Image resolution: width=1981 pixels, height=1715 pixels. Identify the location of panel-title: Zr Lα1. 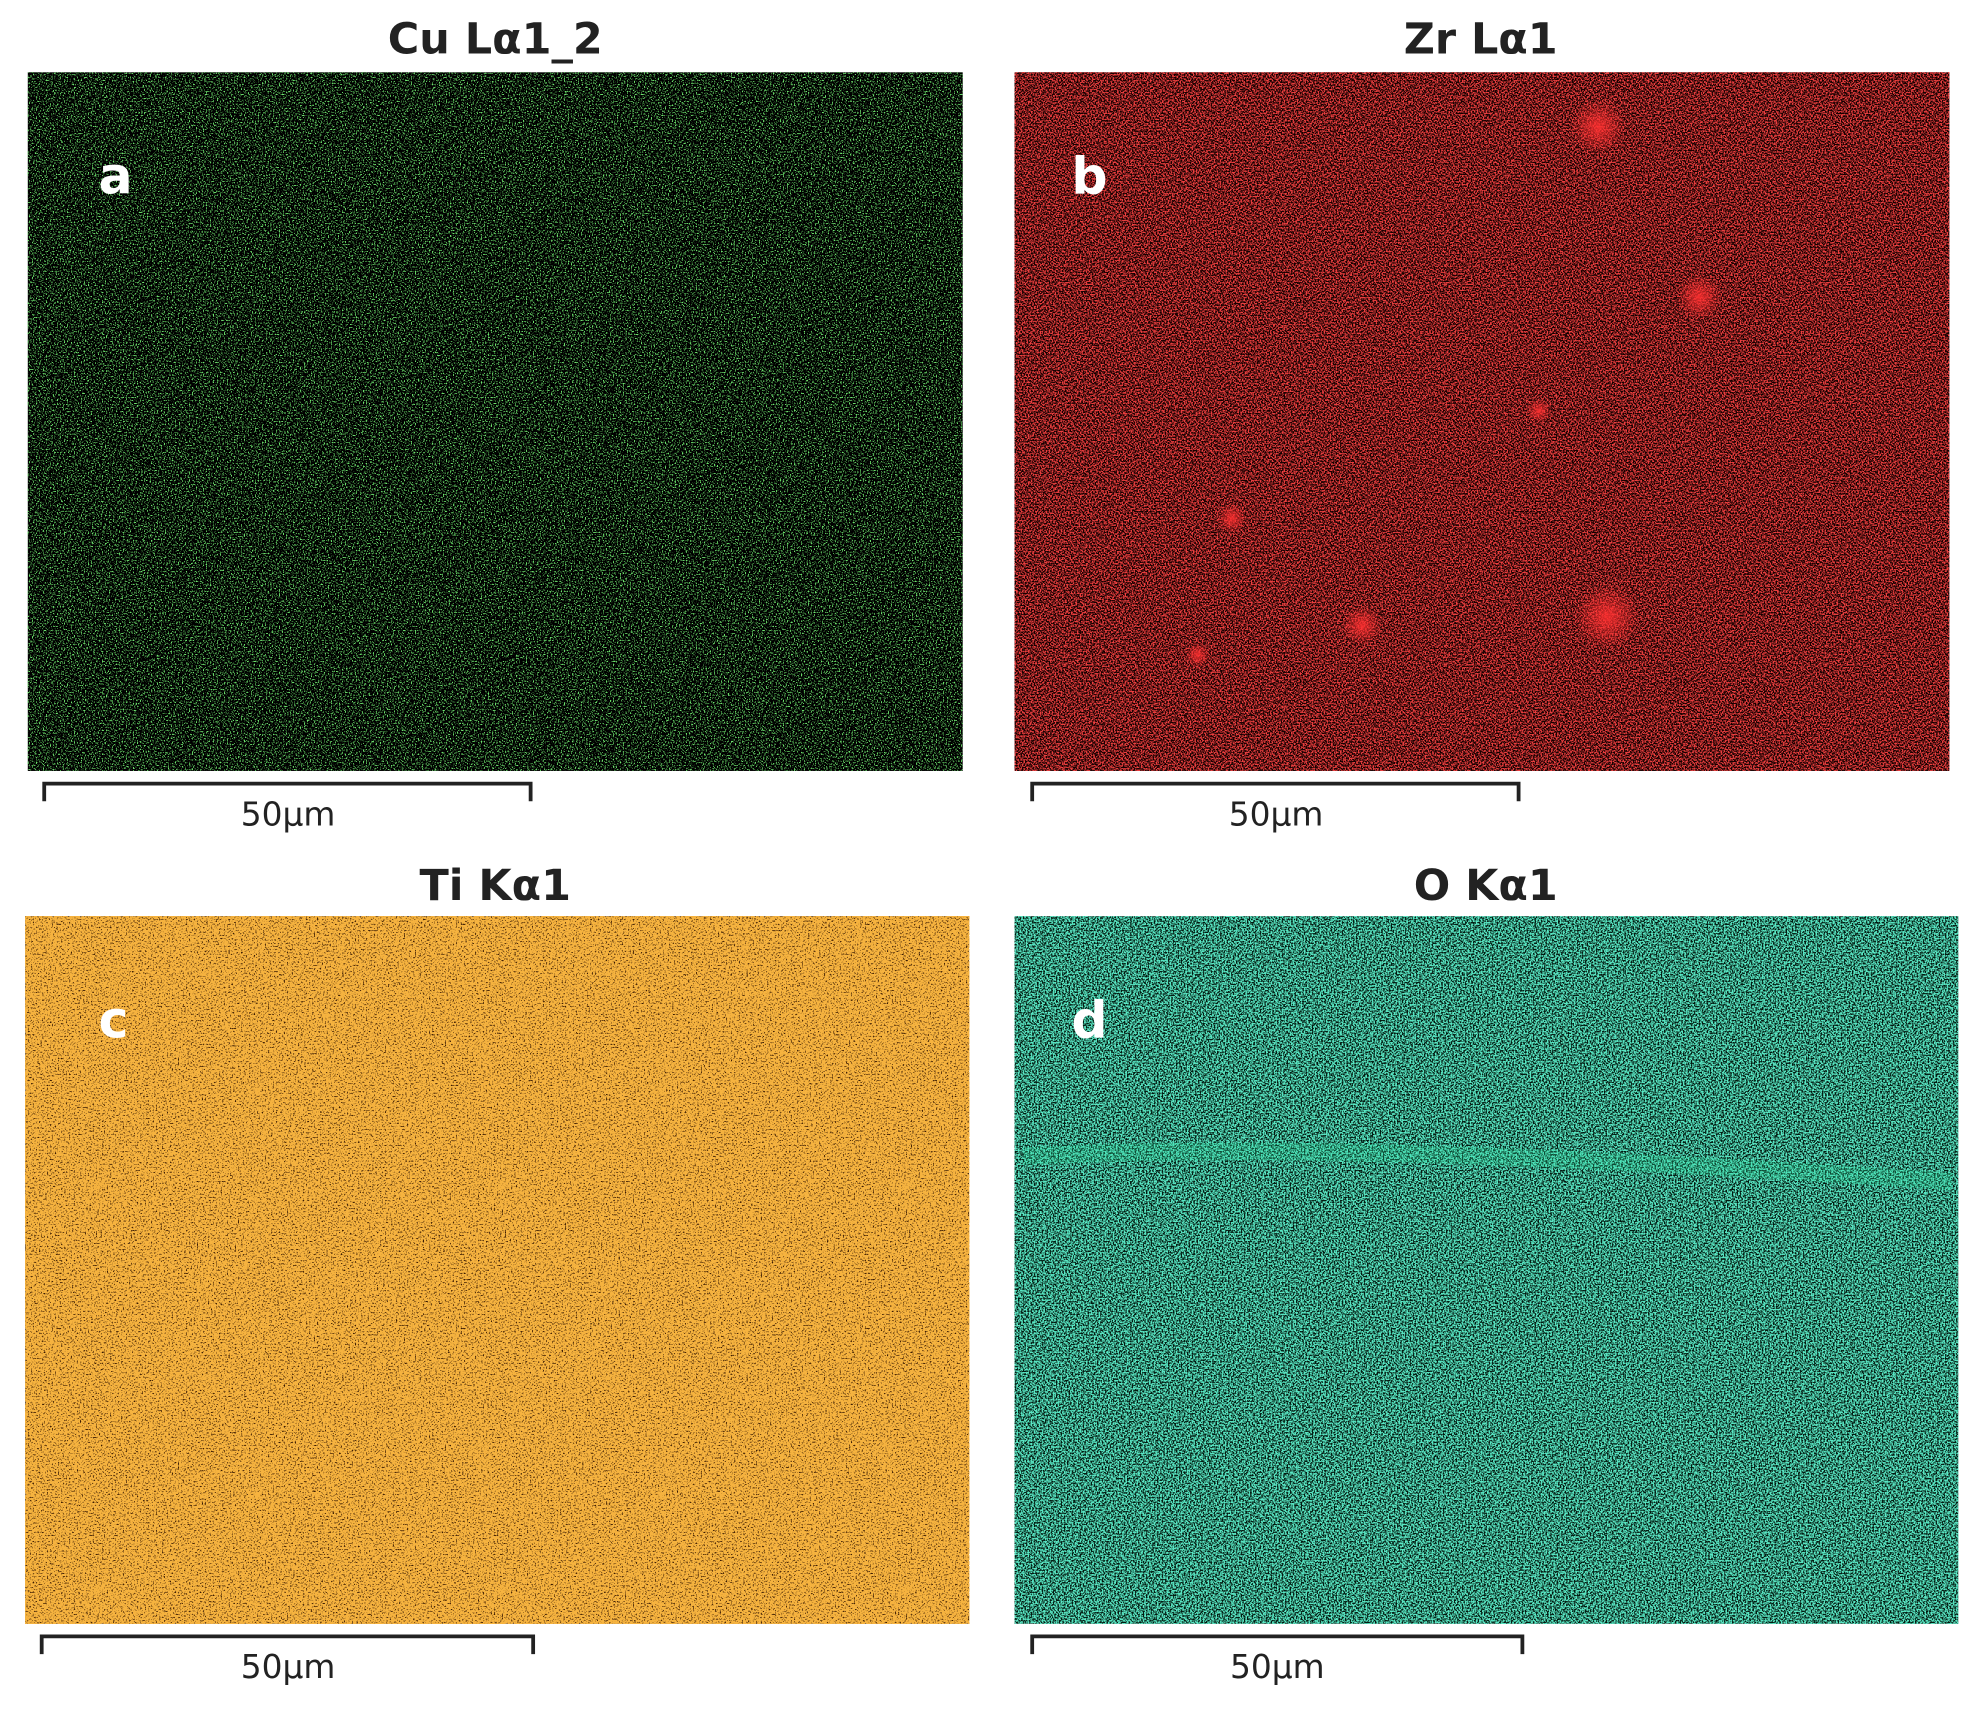
(1481, 39).